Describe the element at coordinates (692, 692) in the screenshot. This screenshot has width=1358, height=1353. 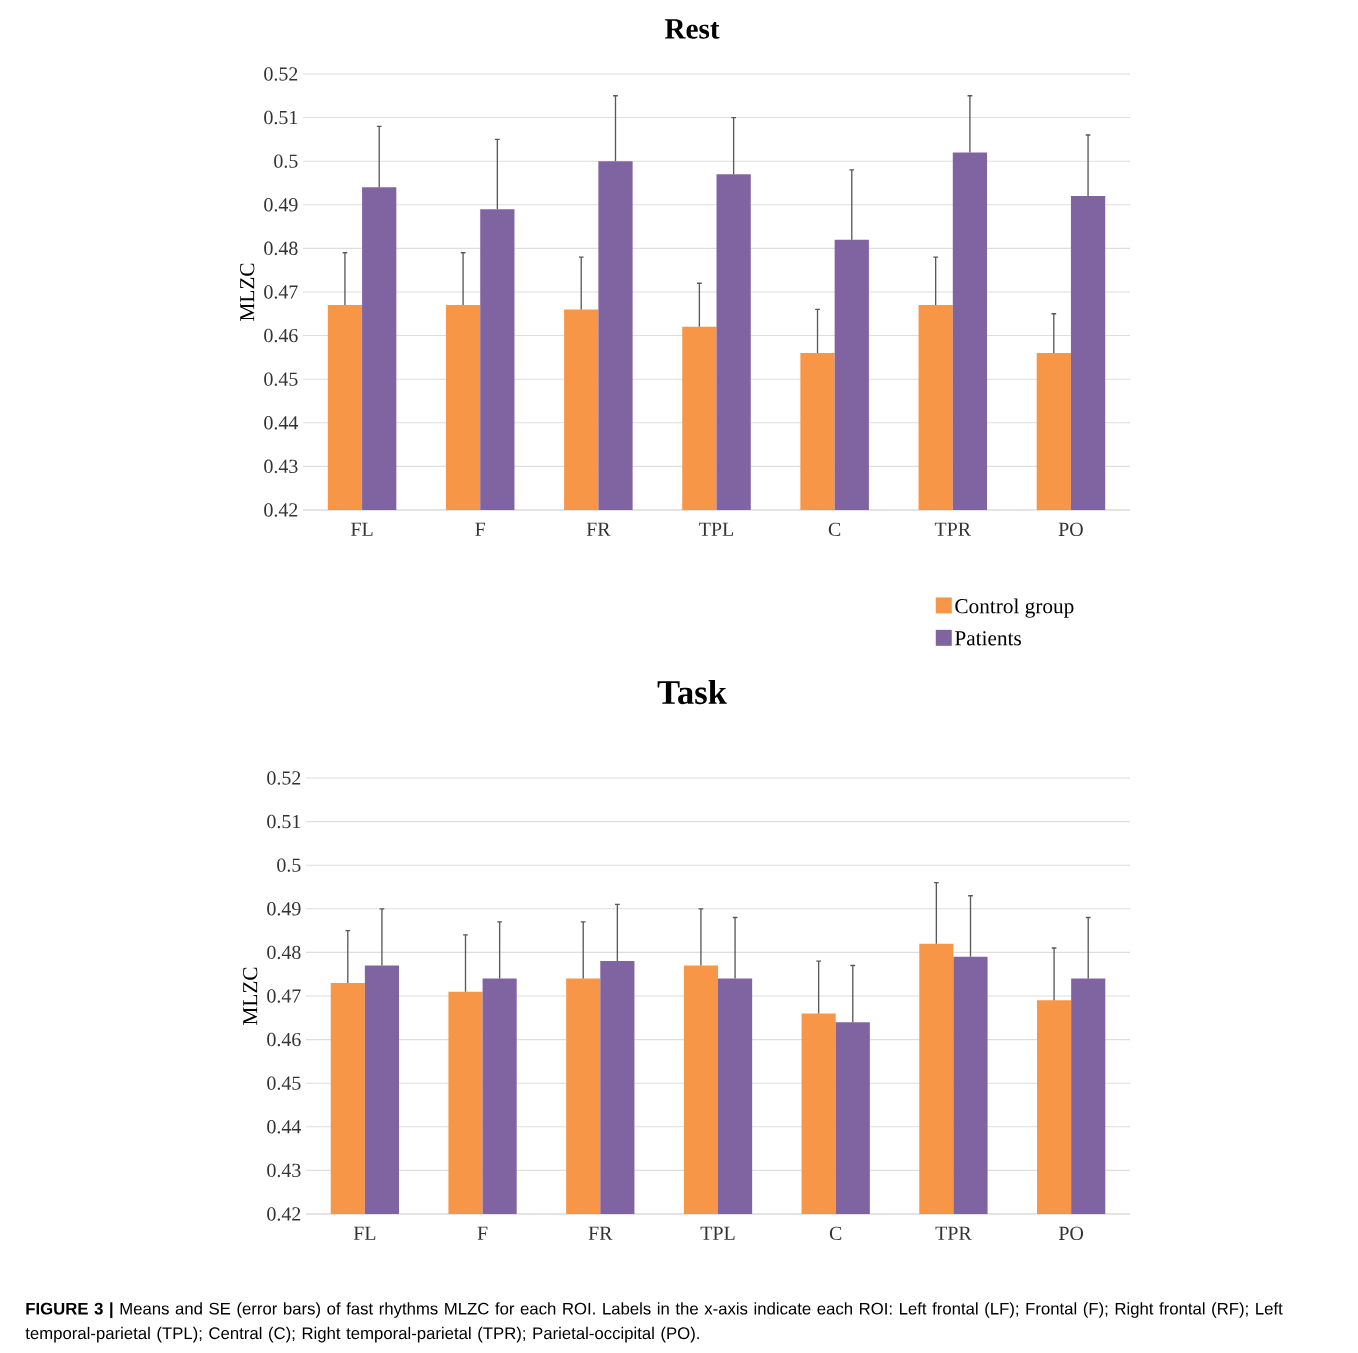
I see `chart-title: Task` at that location.